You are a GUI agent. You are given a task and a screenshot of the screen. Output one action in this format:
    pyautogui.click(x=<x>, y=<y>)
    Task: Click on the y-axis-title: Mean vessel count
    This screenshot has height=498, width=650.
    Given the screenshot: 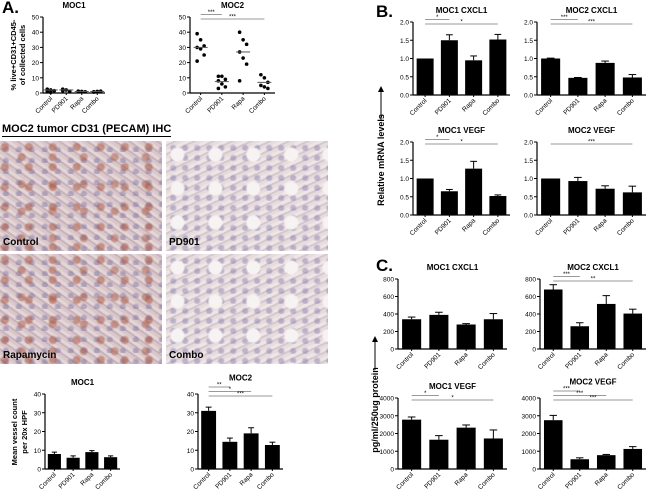 What is the action you would take?
    pyautogui.click(x=14, y=431)
    